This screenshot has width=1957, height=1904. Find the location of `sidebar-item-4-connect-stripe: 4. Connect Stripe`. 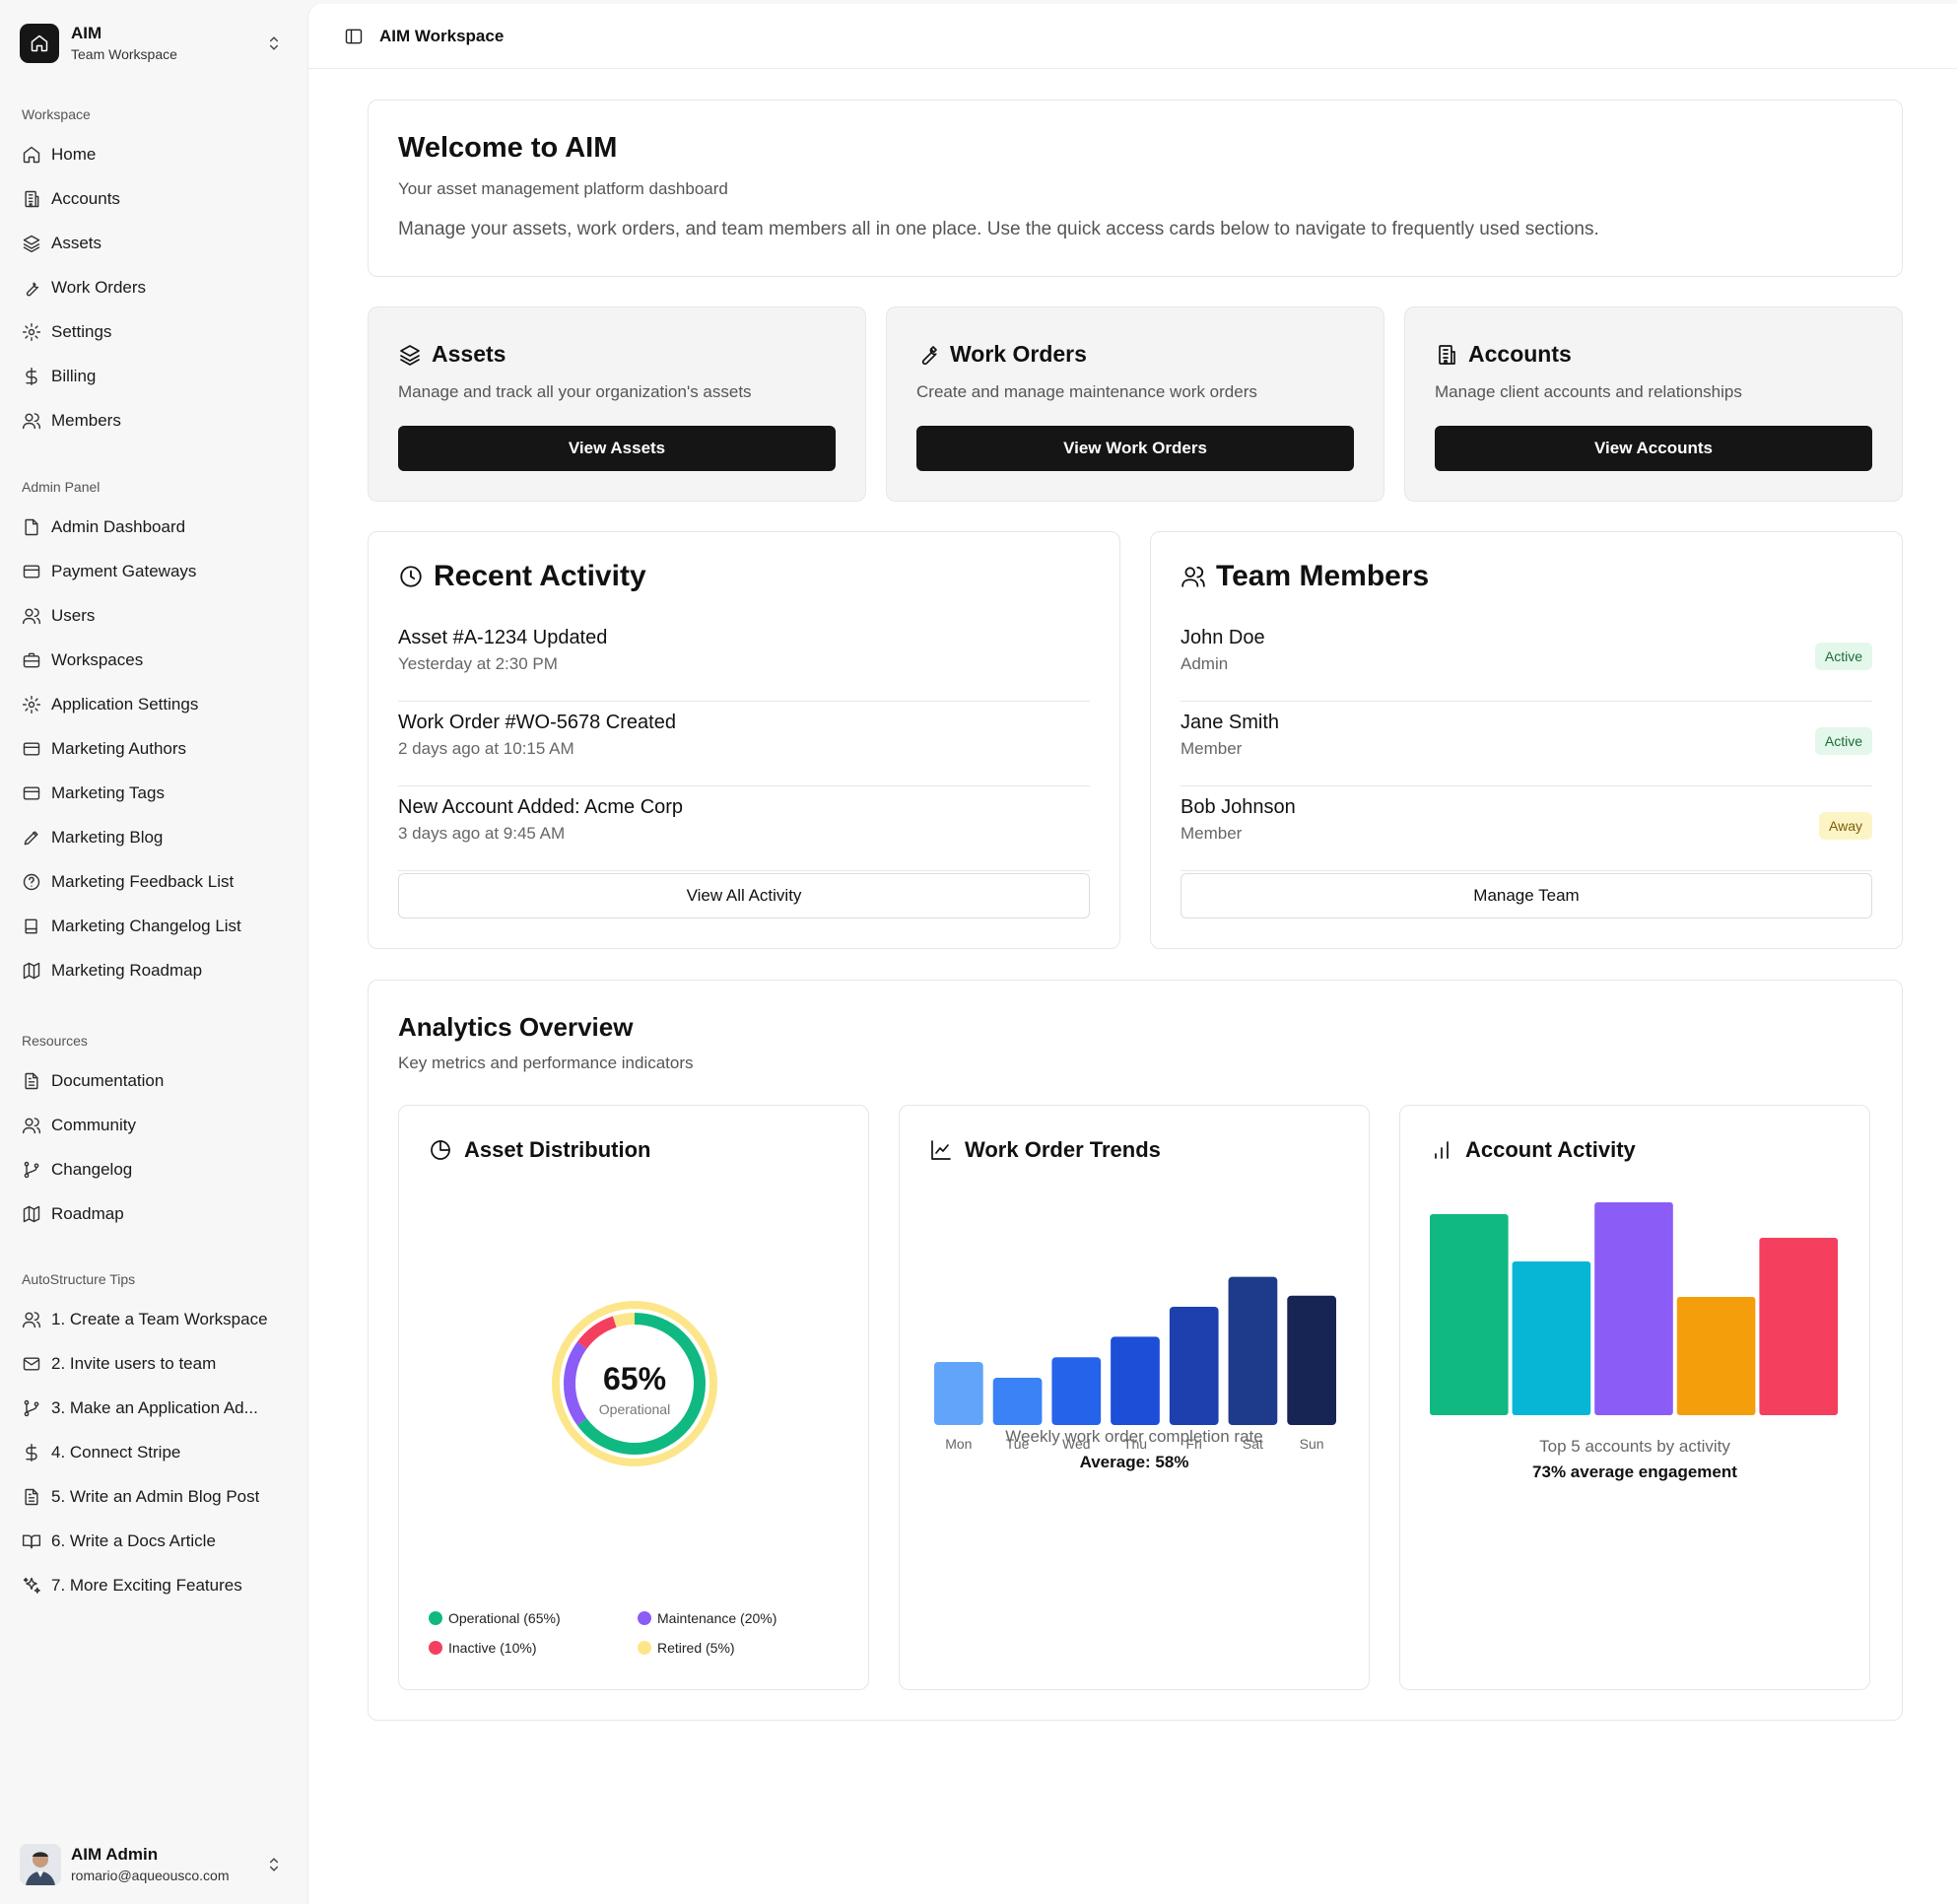

sidebar-item-4-connect-stripe: 4. Connect Stripe is located at coordinates (153, 1452).